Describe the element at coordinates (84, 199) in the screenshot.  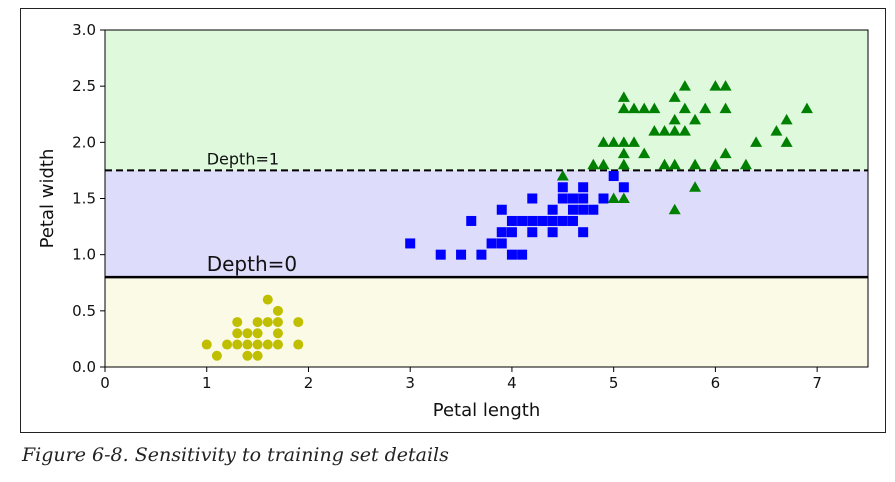
I see `y-tick-label-3: 1.5` at that location.